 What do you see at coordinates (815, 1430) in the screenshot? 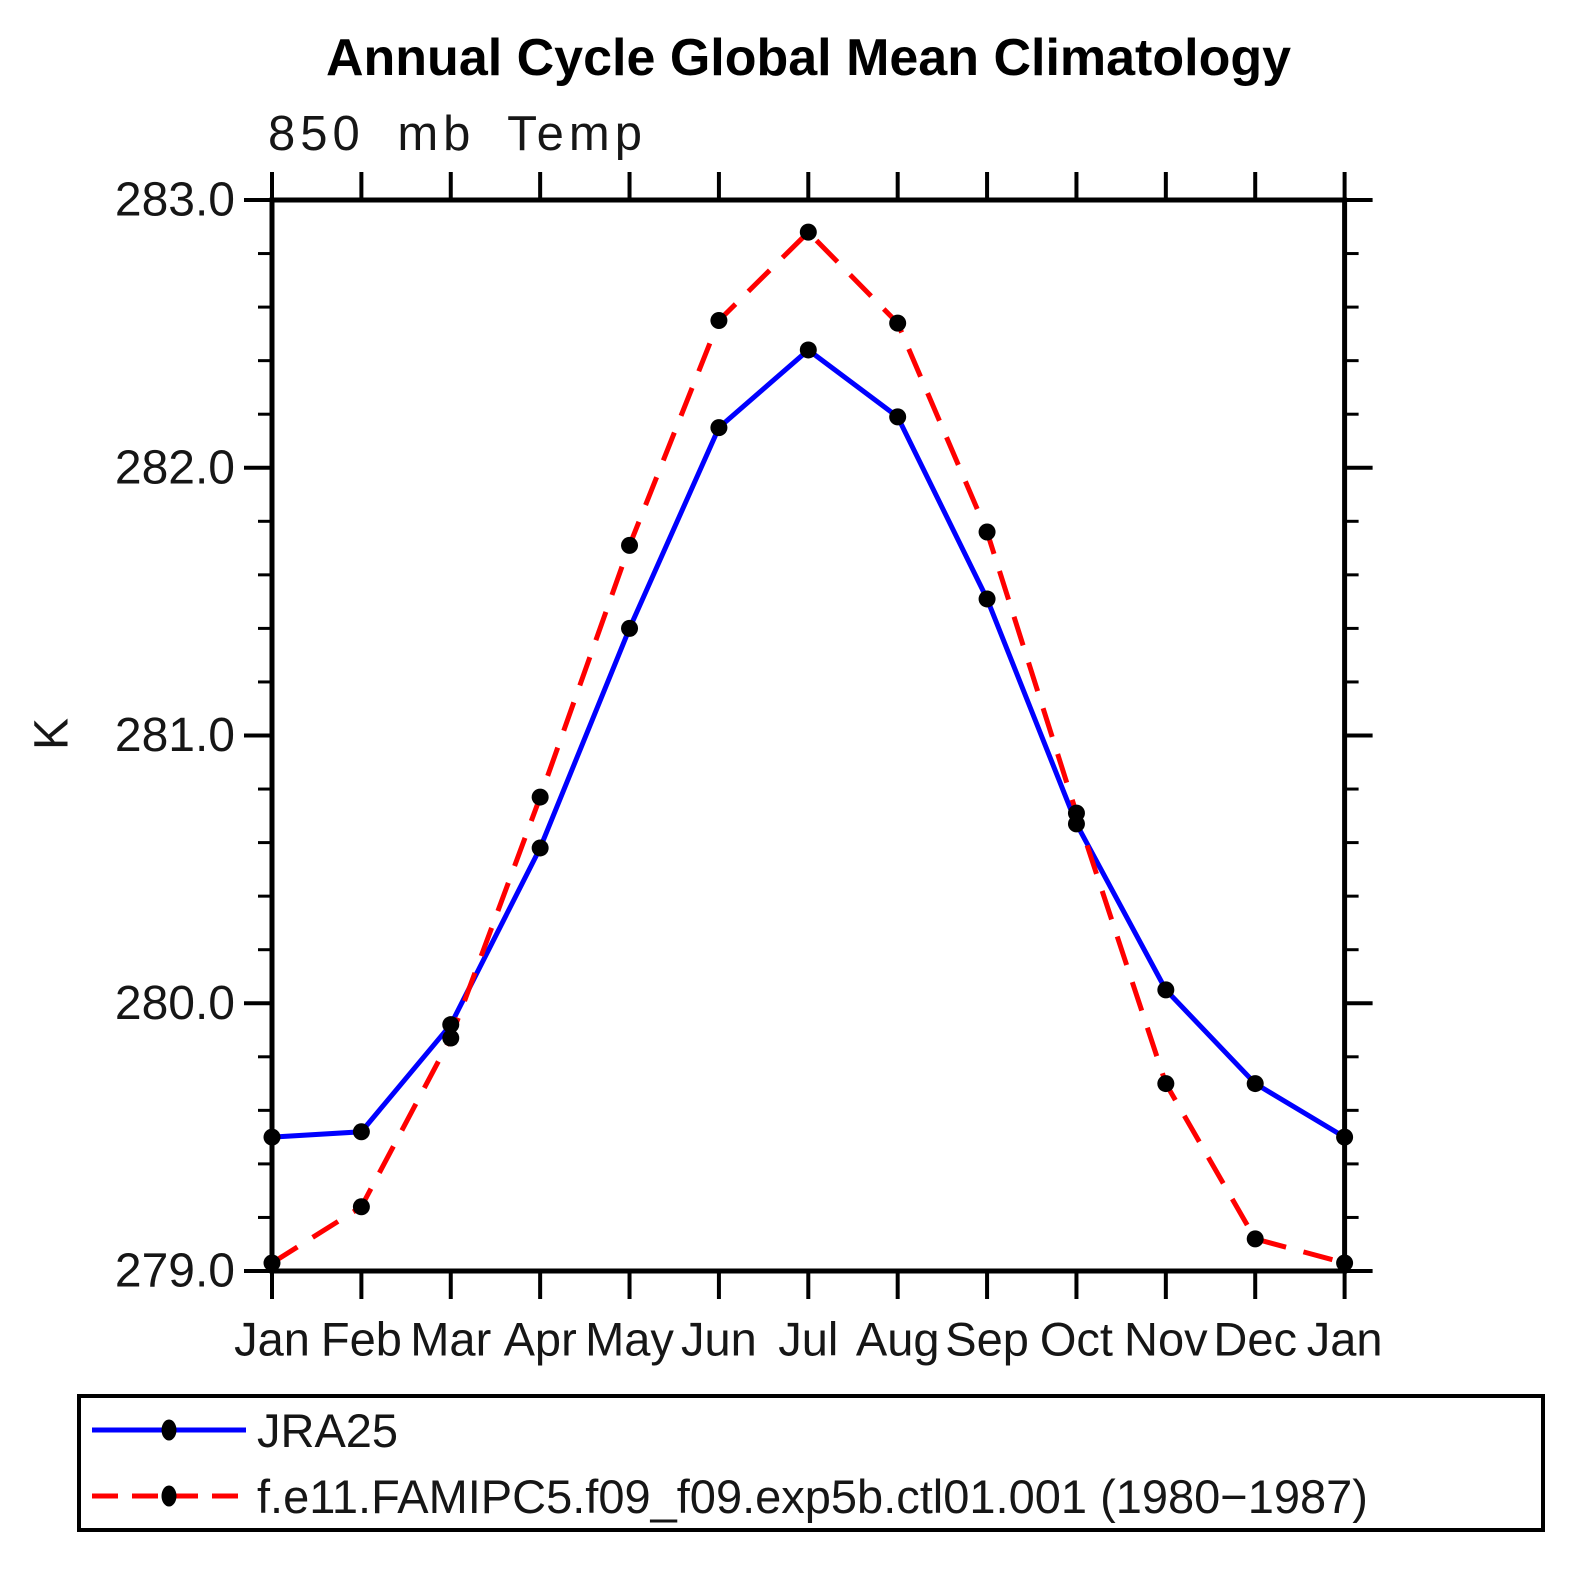
I see `legend-entry-jra25: JRA25` at bounding box center [815, 1430].